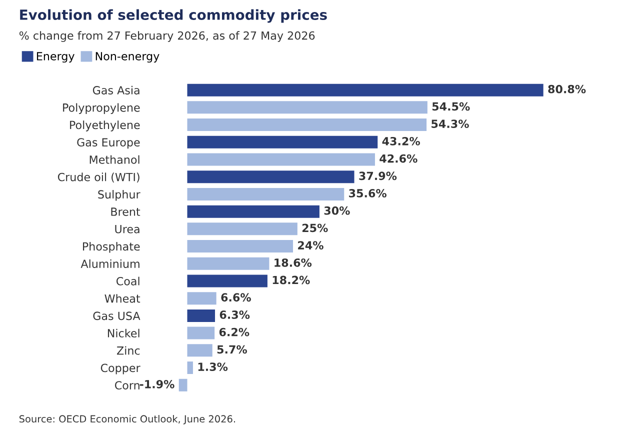 Image resolution: width=628 pixels, height=440 pixels. What do you see at coordinates (115, 159) in the screenshot?
I see `y-tick-label: Methanol` at bounding box center [115, 159].